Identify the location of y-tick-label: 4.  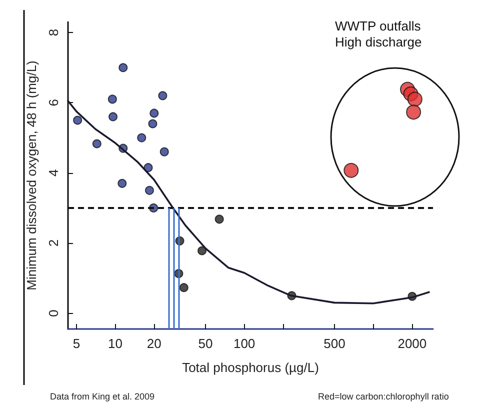
(53, 172).